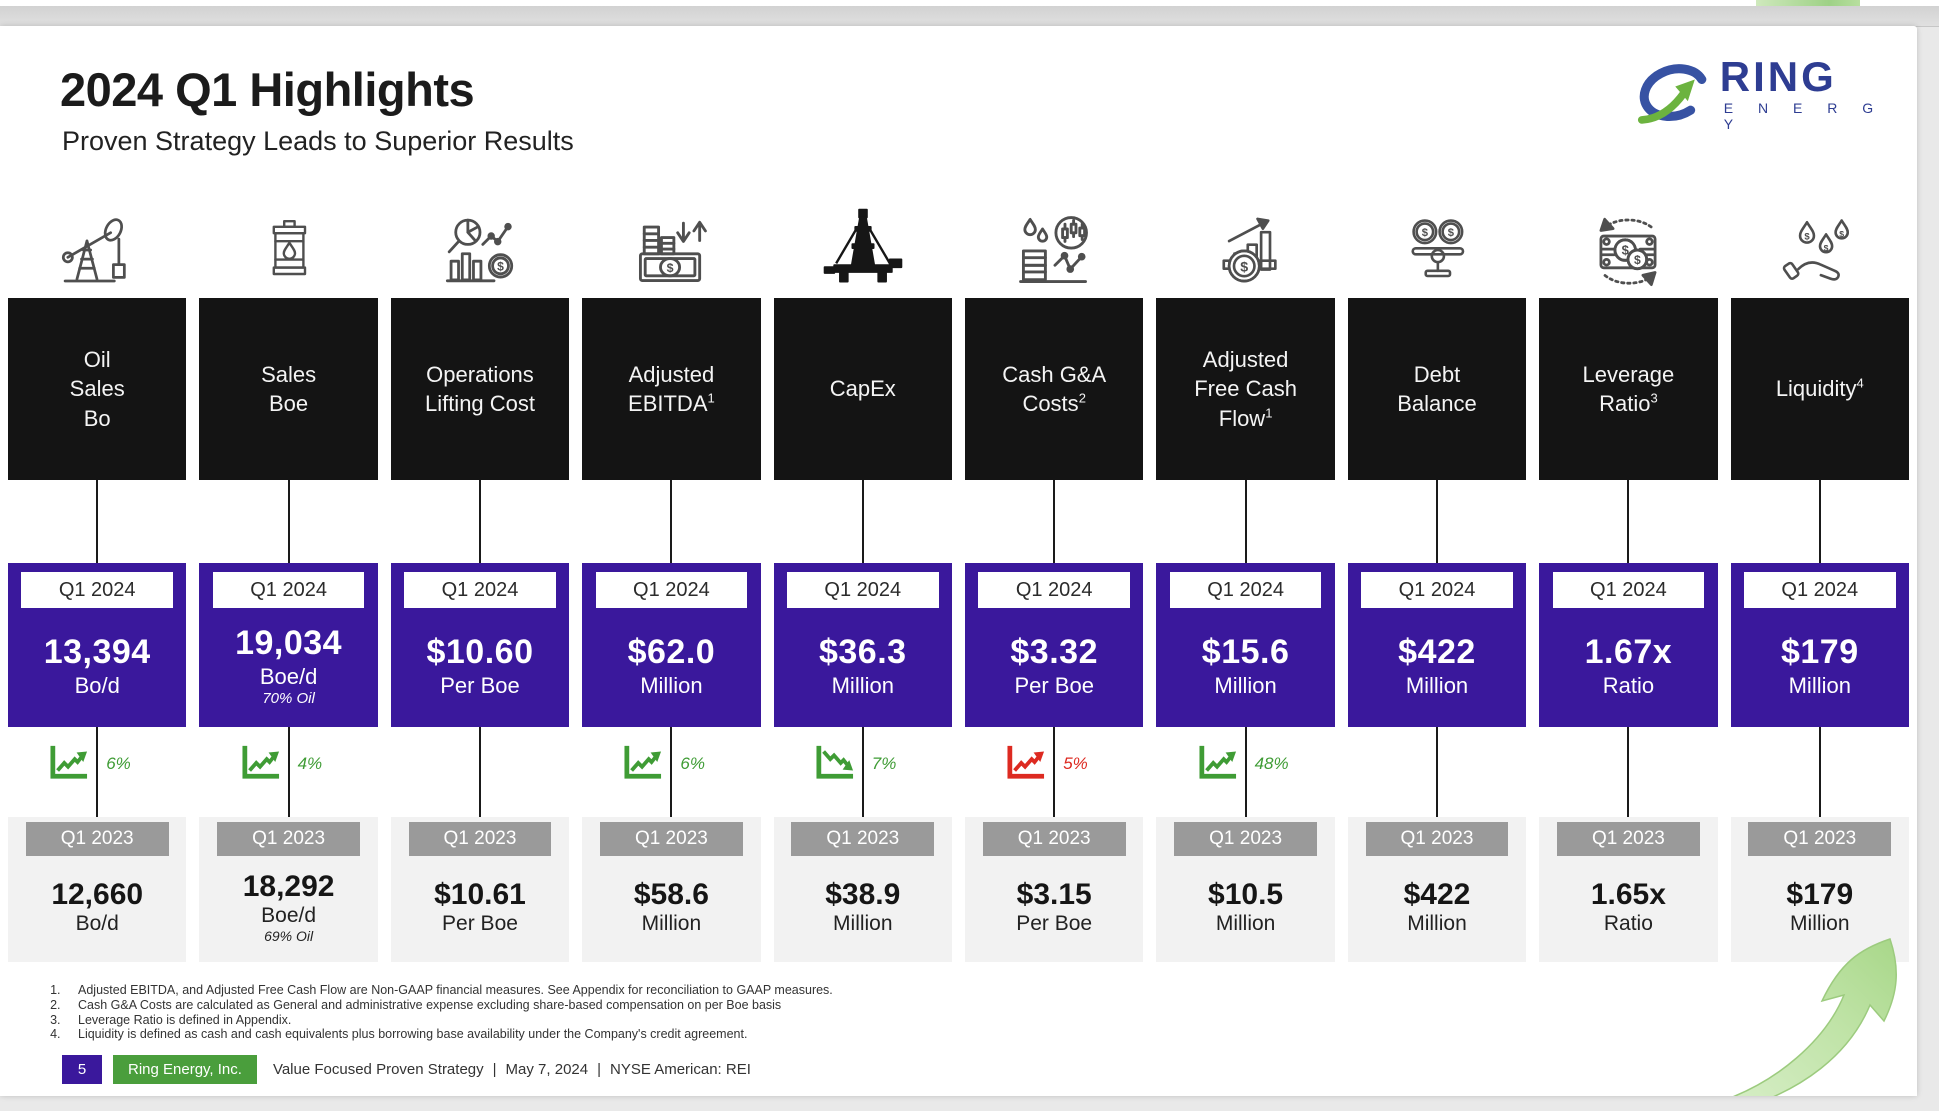  I want to click on metric-title-box: Oil Sales Bo, so click(97, 389).